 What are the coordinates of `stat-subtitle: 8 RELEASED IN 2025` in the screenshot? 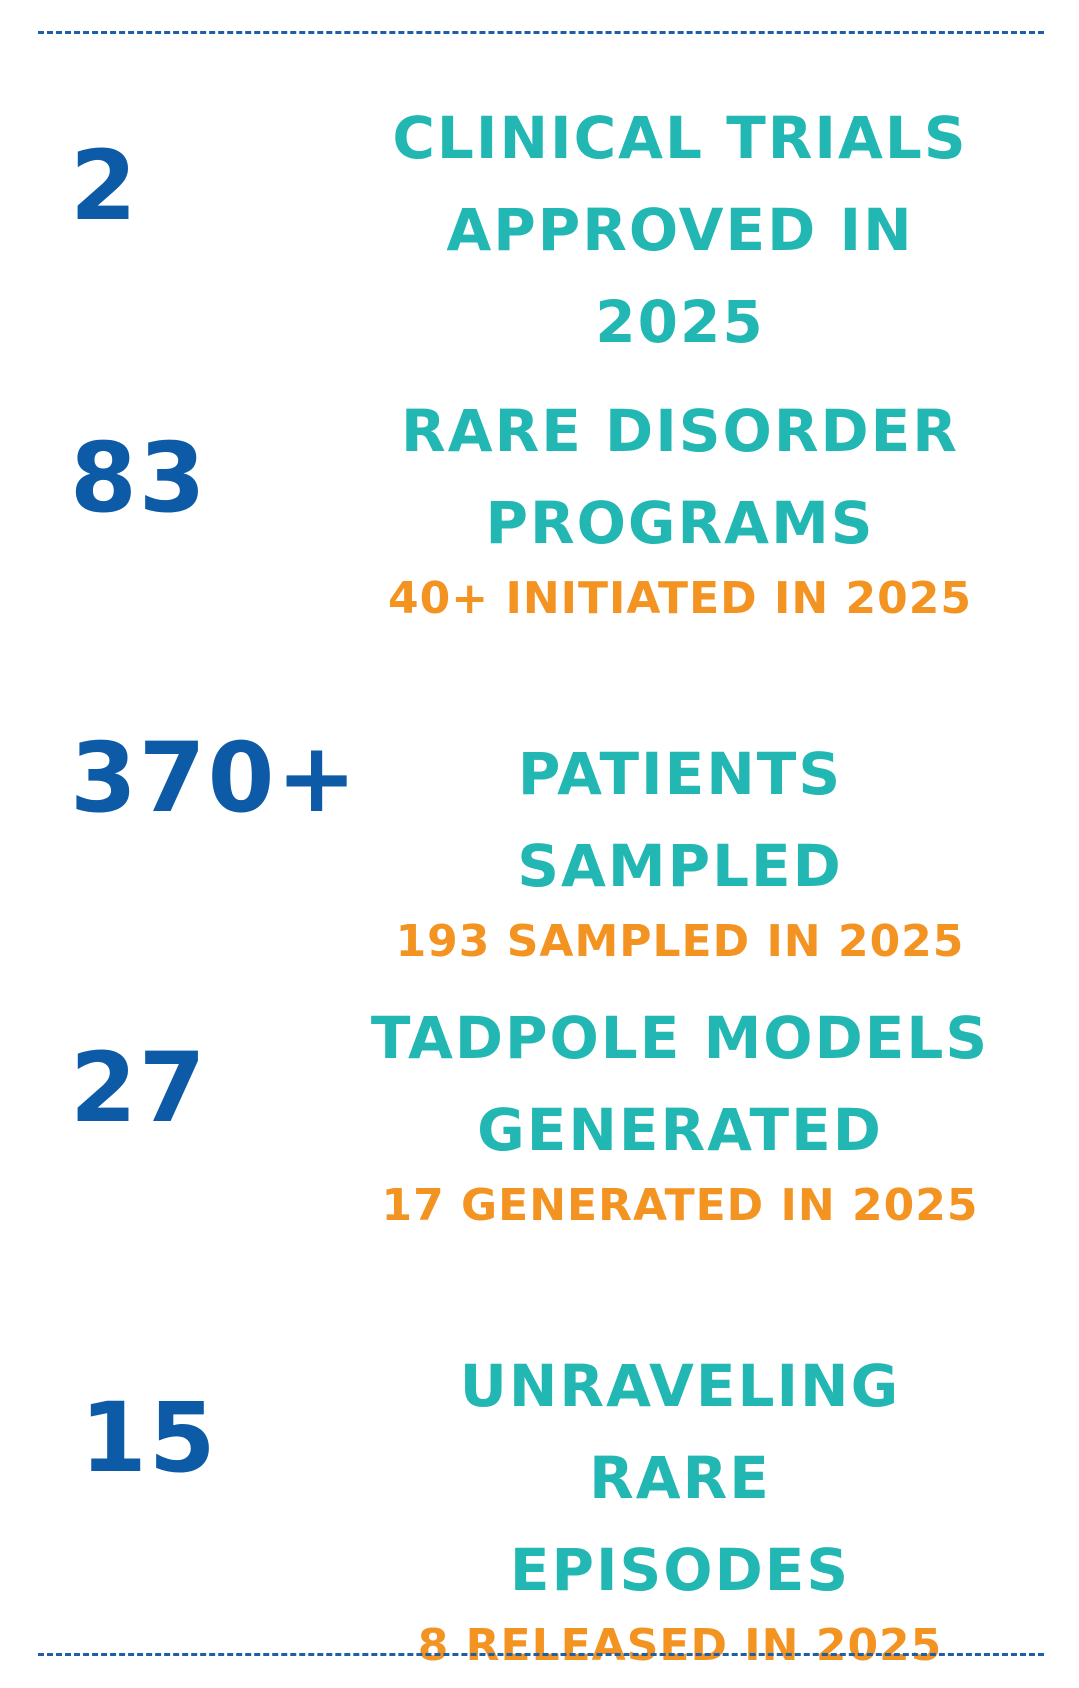 It's located at (680, 1645).